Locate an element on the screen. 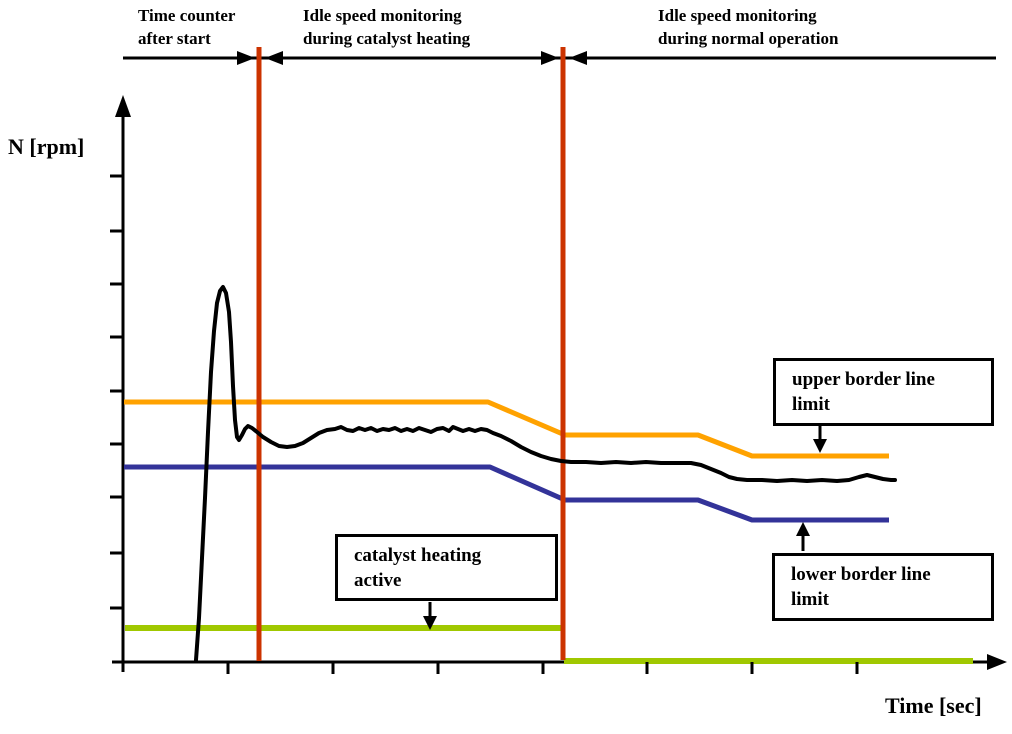 This screenshot has height=734, width=1012. y-axis-label: N [rpm] is located at coordinates (46, 146).